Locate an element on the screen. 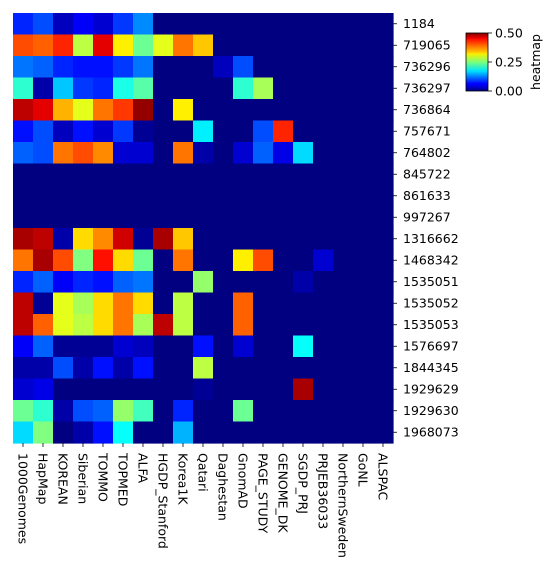 The width and height of the screenshot is (553, 581). x-tick-label: GENOME_DK is located at coordinates (283, 493).